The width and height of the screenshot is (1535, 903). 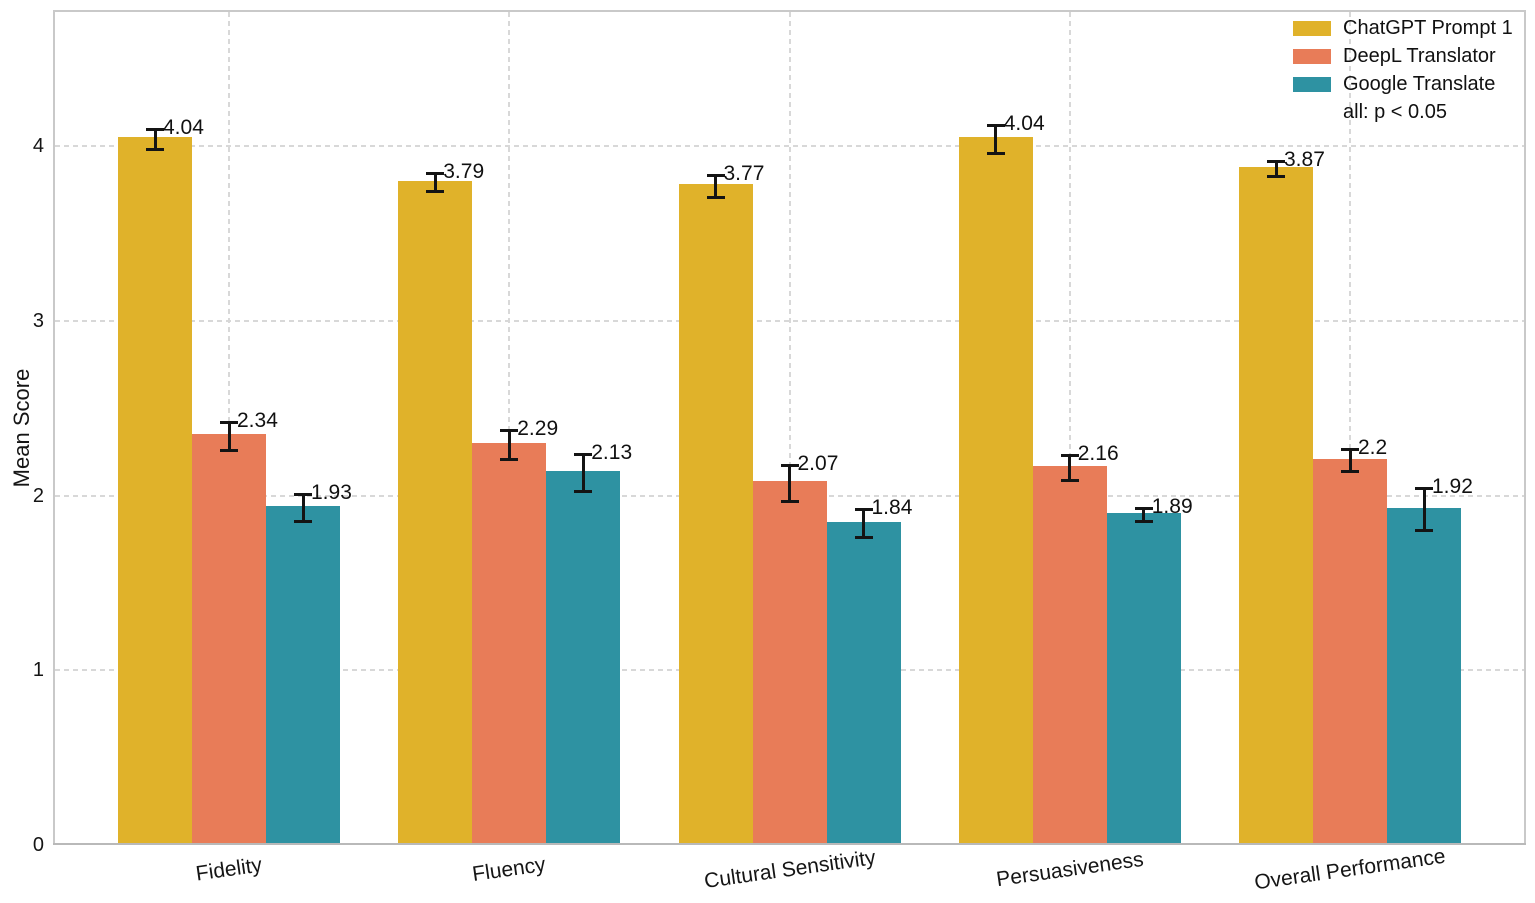 What do you see at coordinates (38, 845) in the screenshot?
I see `y-tick-label: 0` at bounding box center [38, 845].